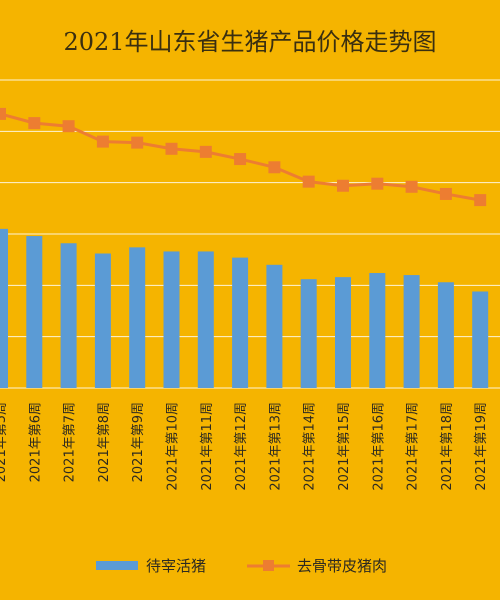 The image size is (500, 600). I want to click on x-tick-label: 2021年第9周, so click(138, 442).